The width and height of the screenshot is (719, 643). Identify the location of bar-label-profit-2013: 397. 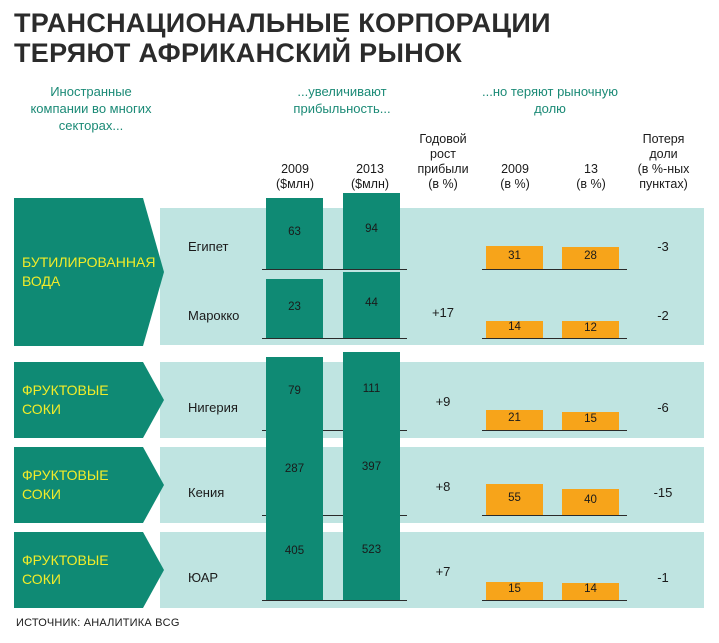
(371, 466).